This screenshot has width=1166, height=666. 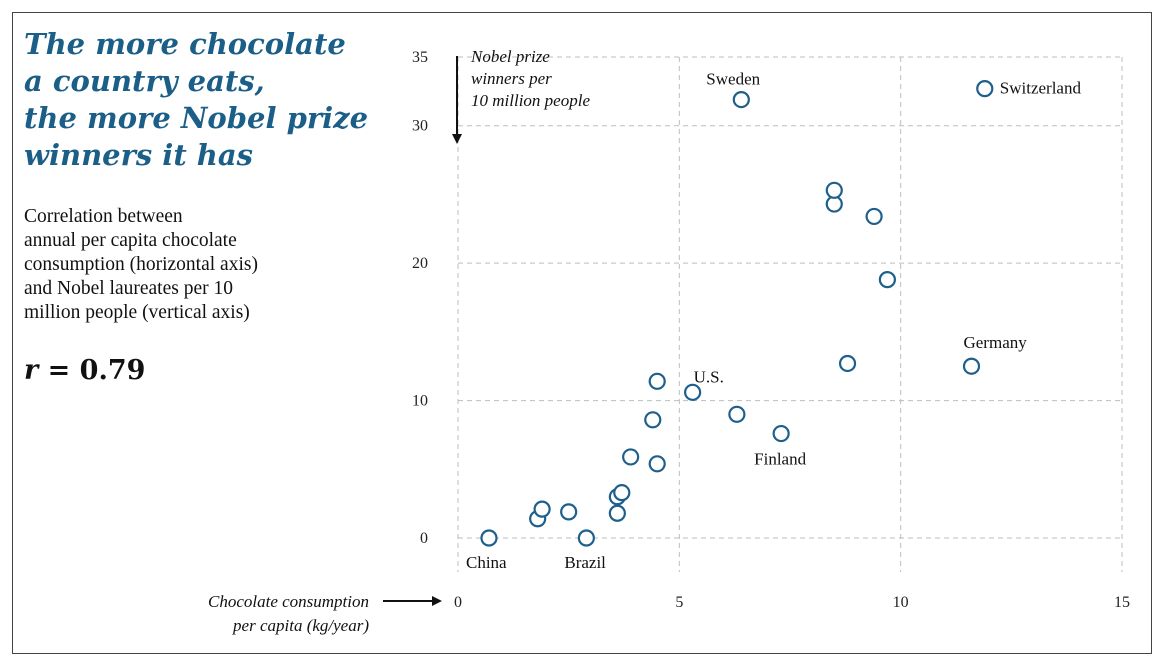 What do you see at coordinates (141, 264) in the screenshot?
I see `description-line: consumption (horizontal axis)` at bounding box center [141, 264].